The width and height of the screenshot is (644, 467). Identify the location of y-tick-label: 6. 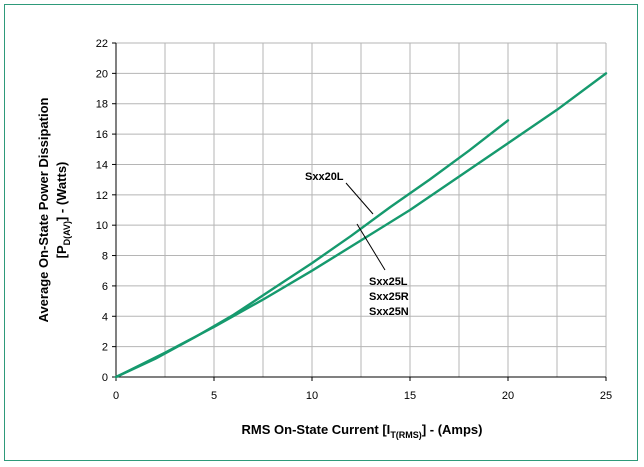
(105, 287).